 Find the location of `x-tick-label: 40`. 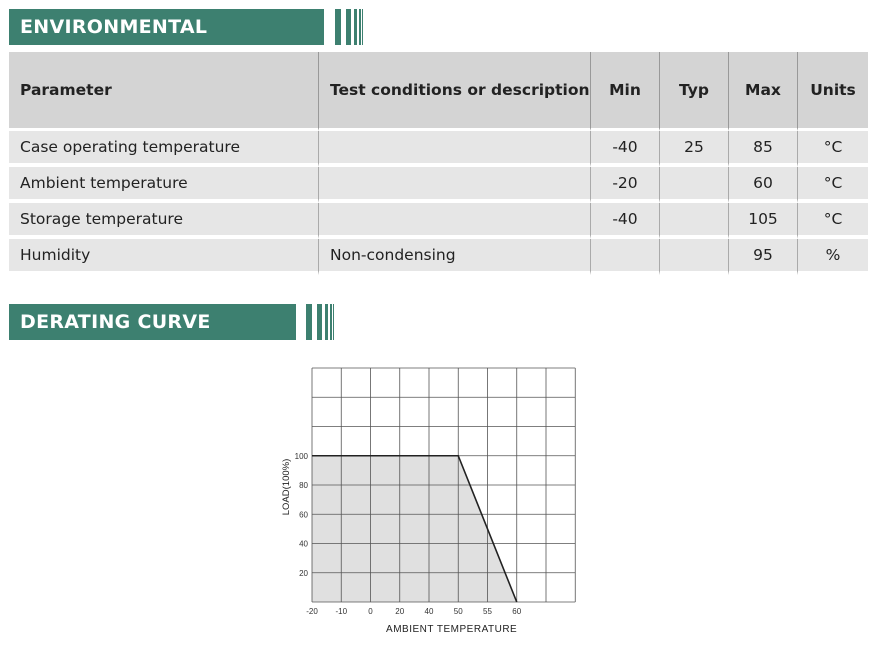

x-tick-label: 40 is located at coordinates (429, 611).